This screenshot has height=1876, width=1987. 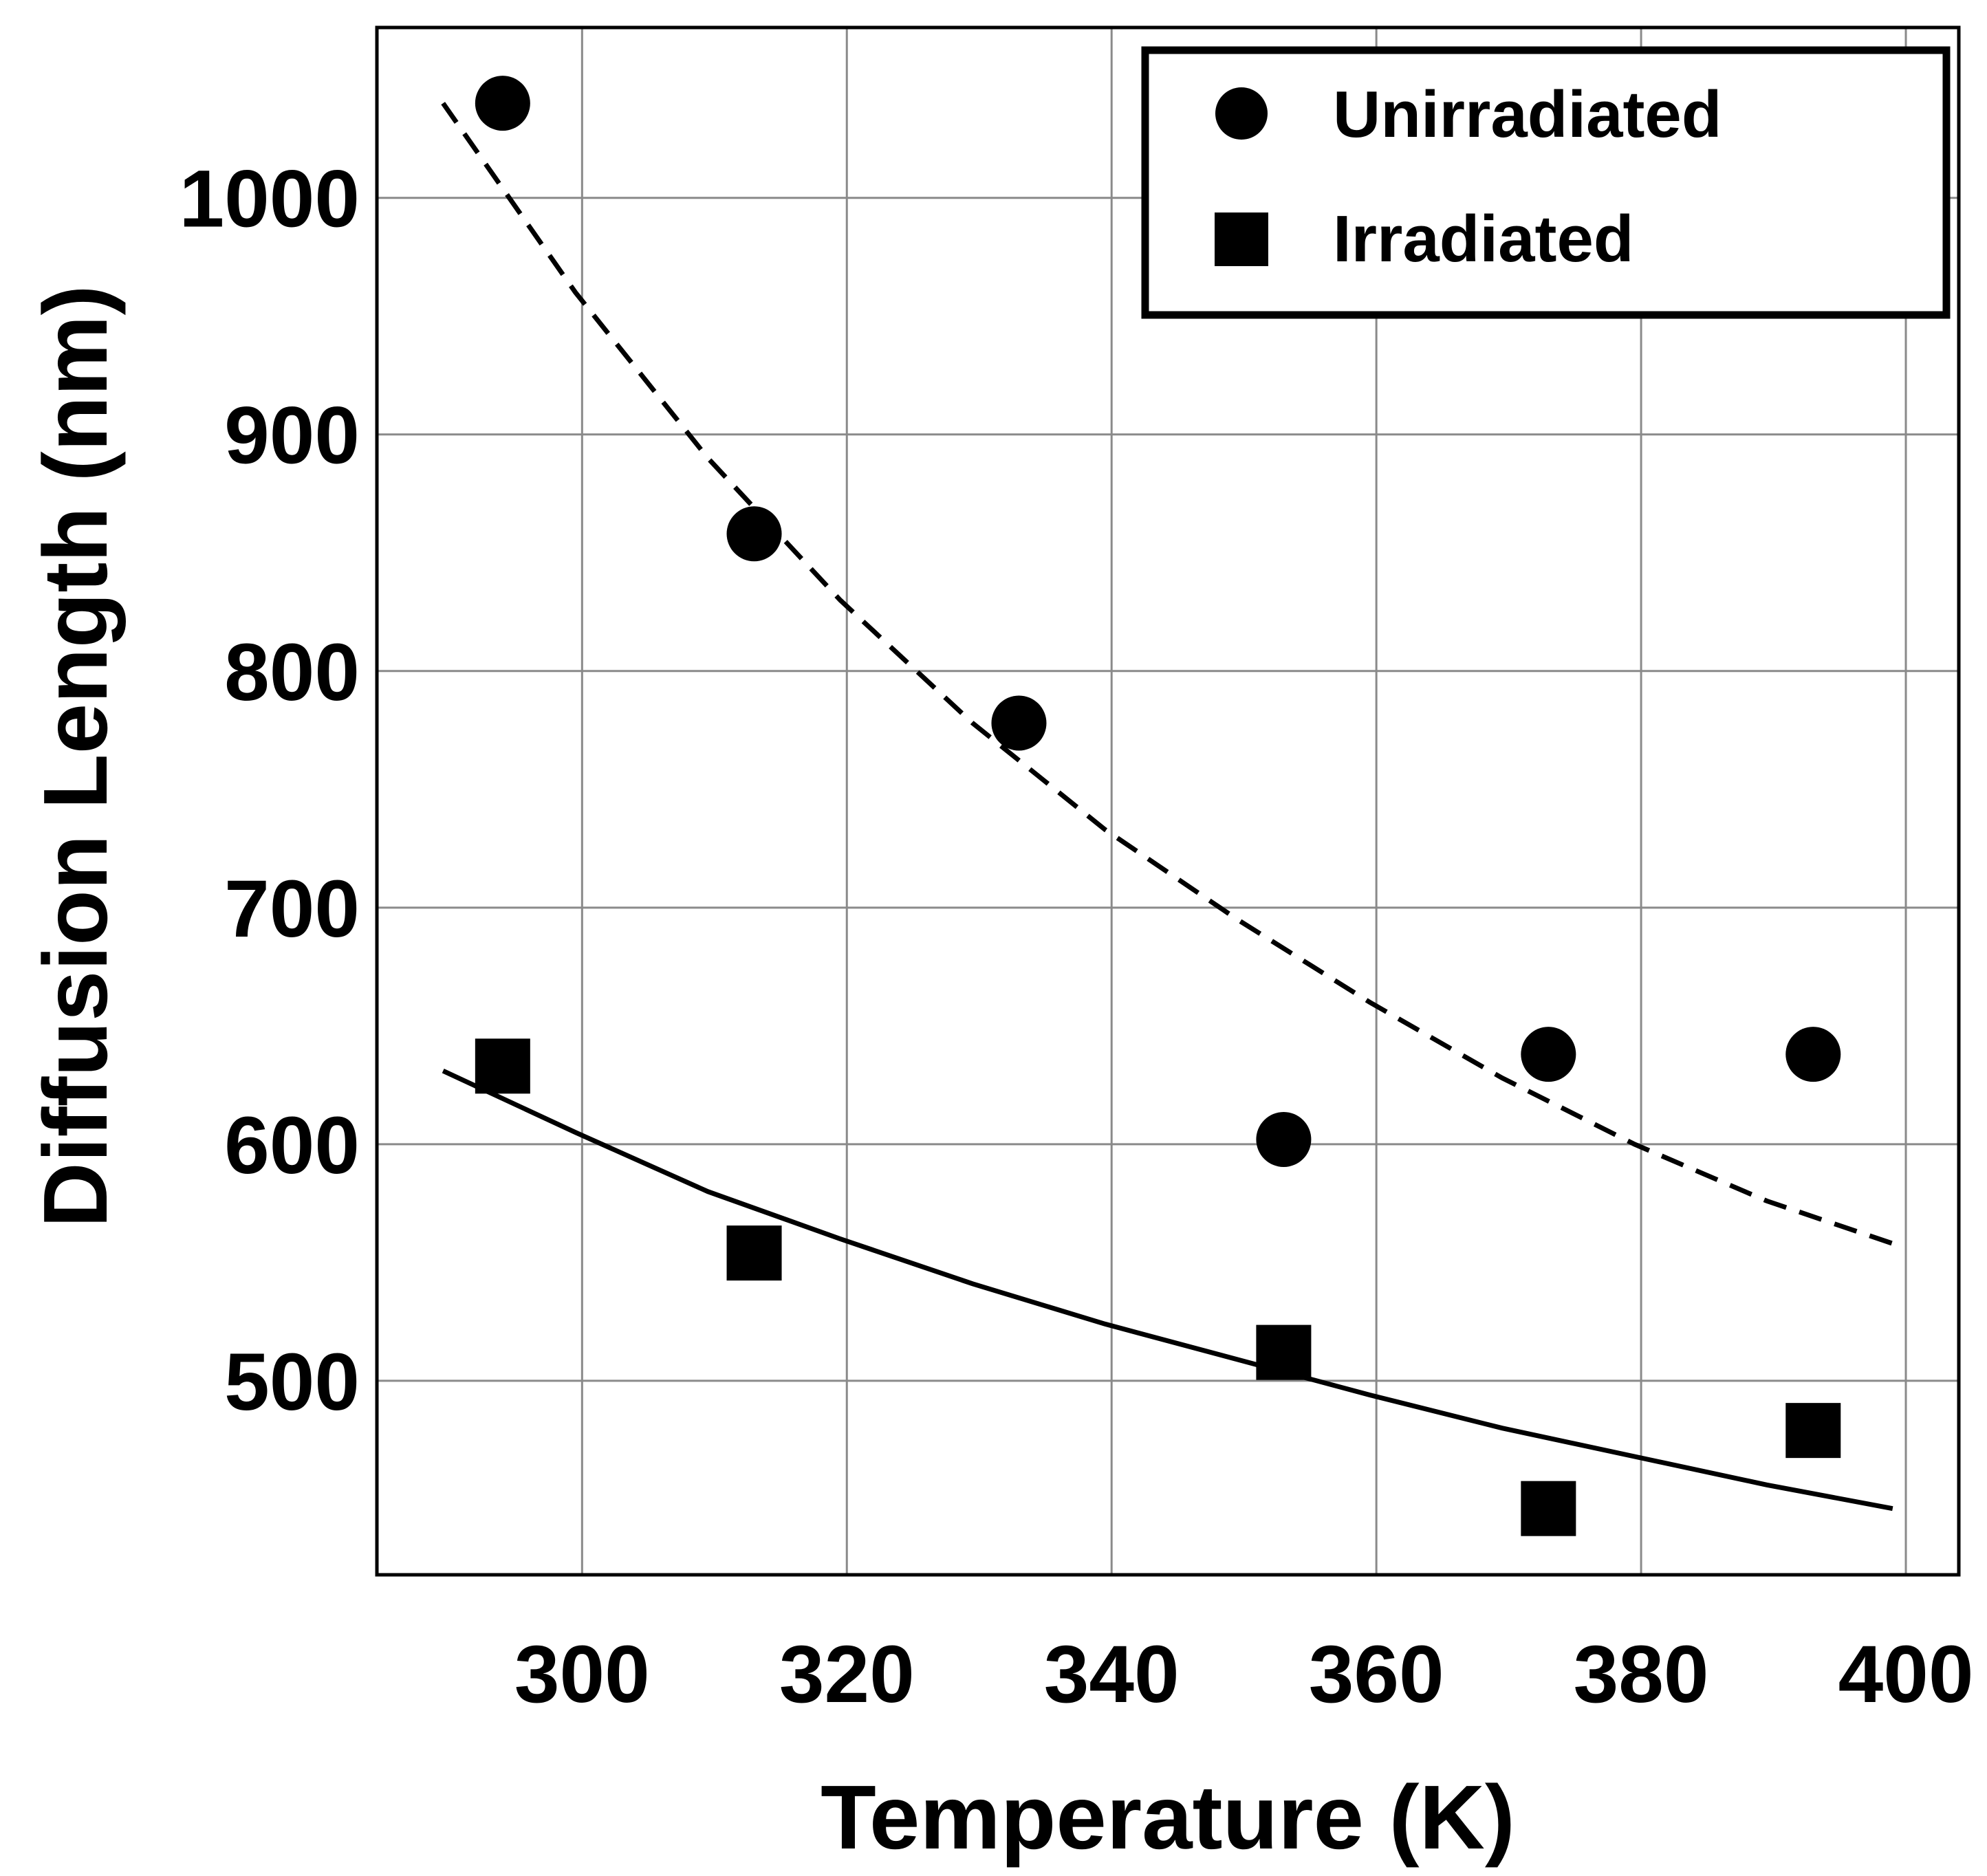 I want to click on x-tick-label-300: 300, so click(x=582, y=1675).